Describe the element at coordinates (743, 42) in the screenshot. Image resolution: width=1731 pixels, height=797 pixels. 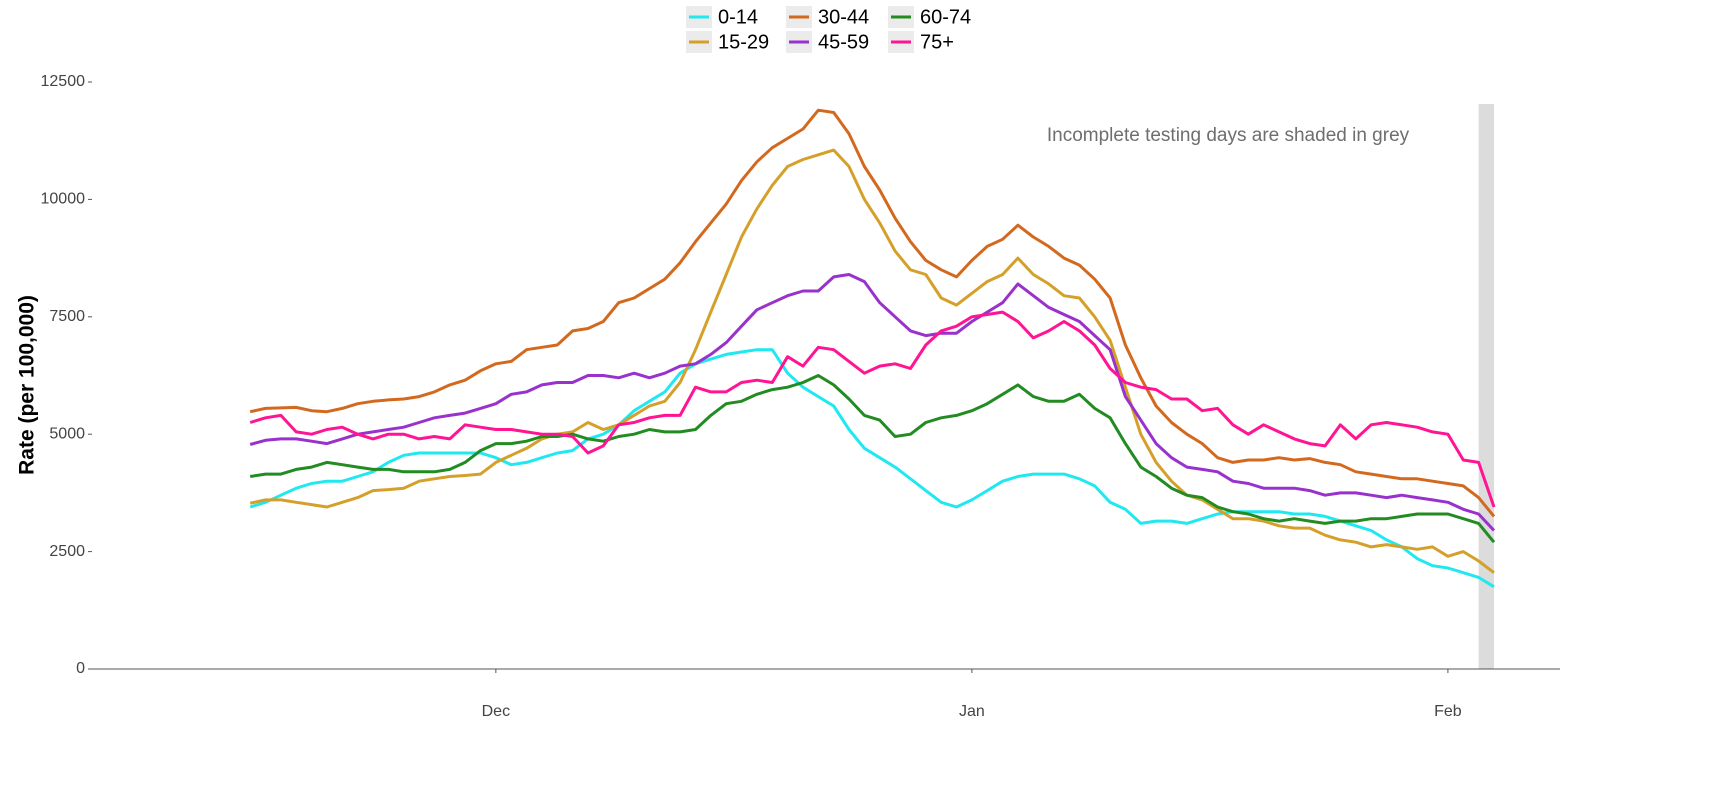
I see `legend-label: 15-29` at that location.